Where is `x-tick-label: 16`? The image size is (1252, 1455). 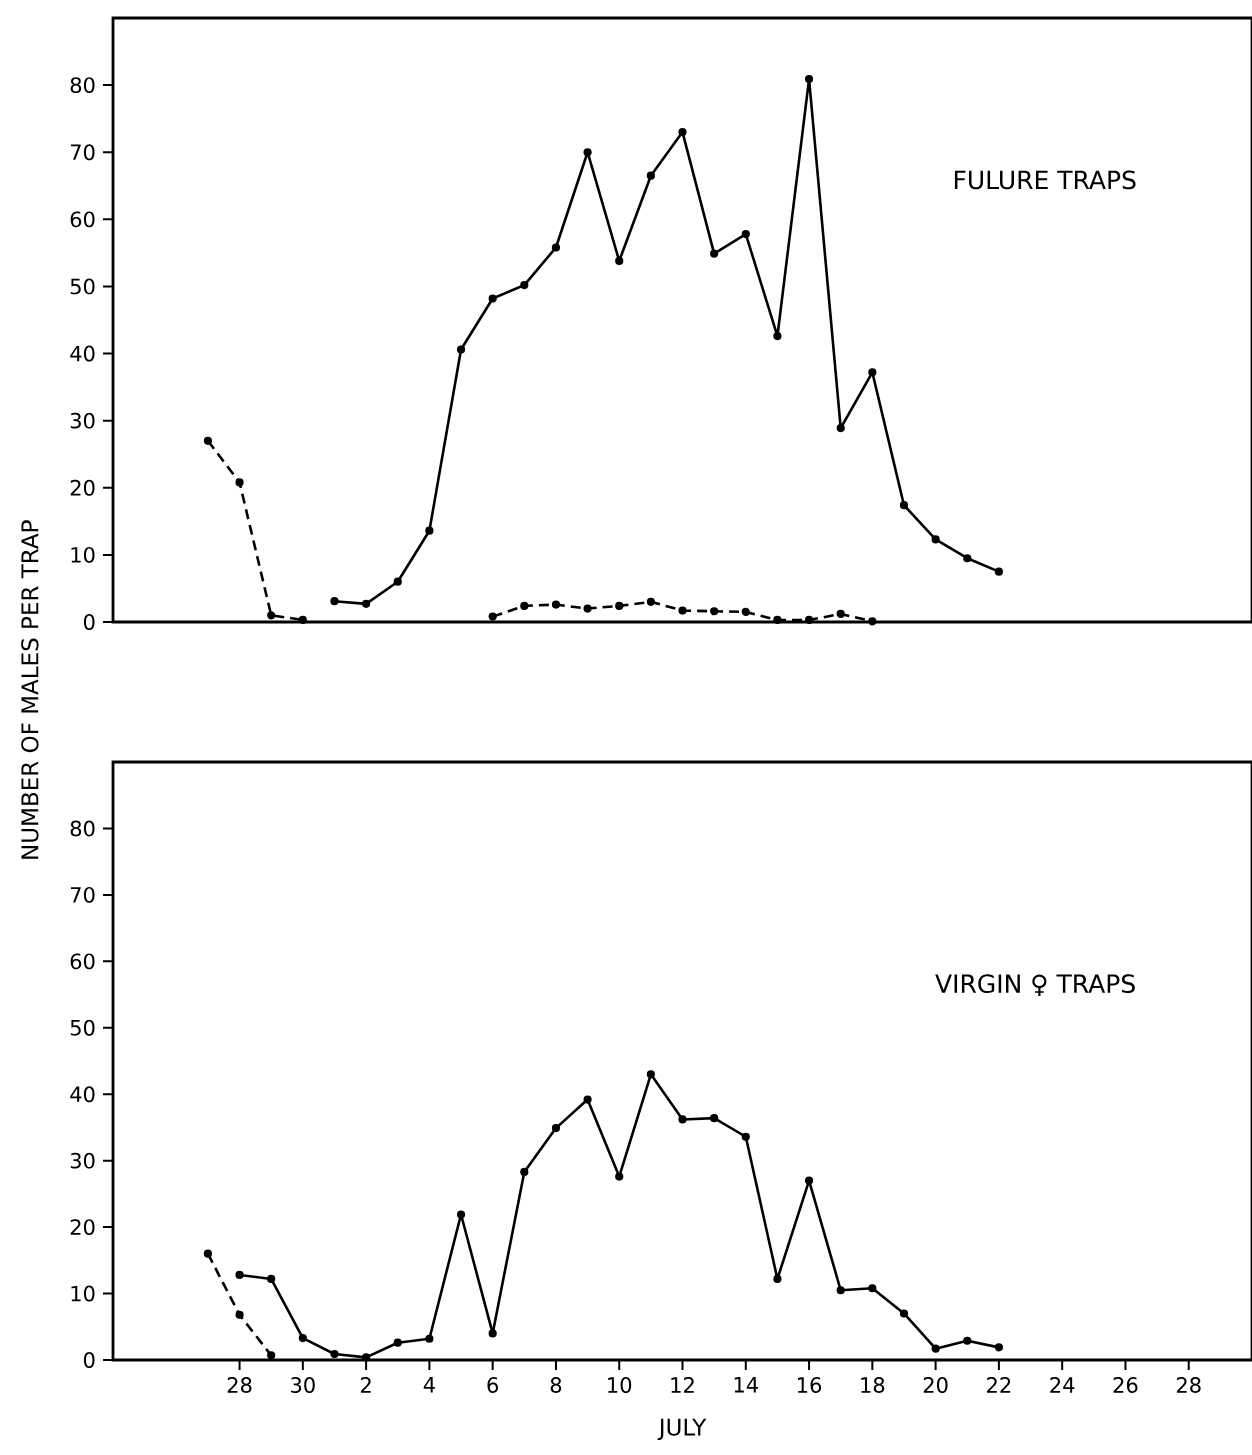 x-tick-label: 16 is located at coordinates (809, 1385).